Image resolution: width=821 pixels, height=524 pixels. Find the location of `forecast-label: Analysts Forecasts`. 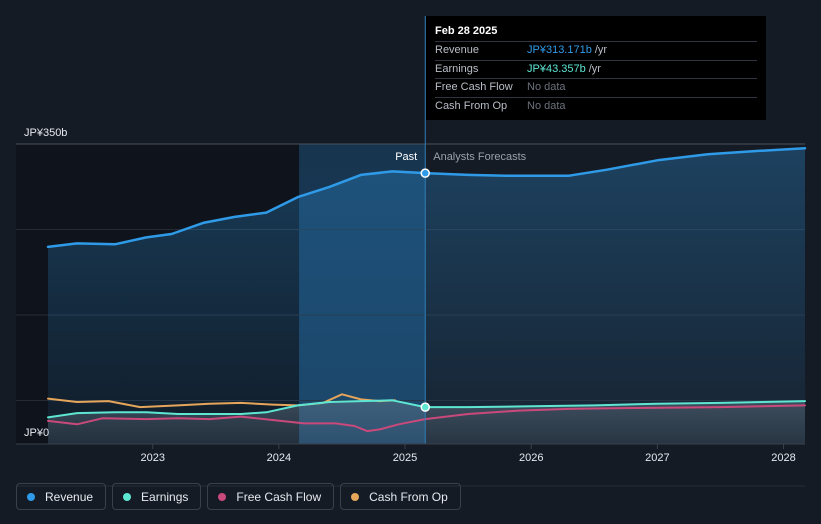

forecast-label: Analysts Forecasts is located at coordinates (479, 157).